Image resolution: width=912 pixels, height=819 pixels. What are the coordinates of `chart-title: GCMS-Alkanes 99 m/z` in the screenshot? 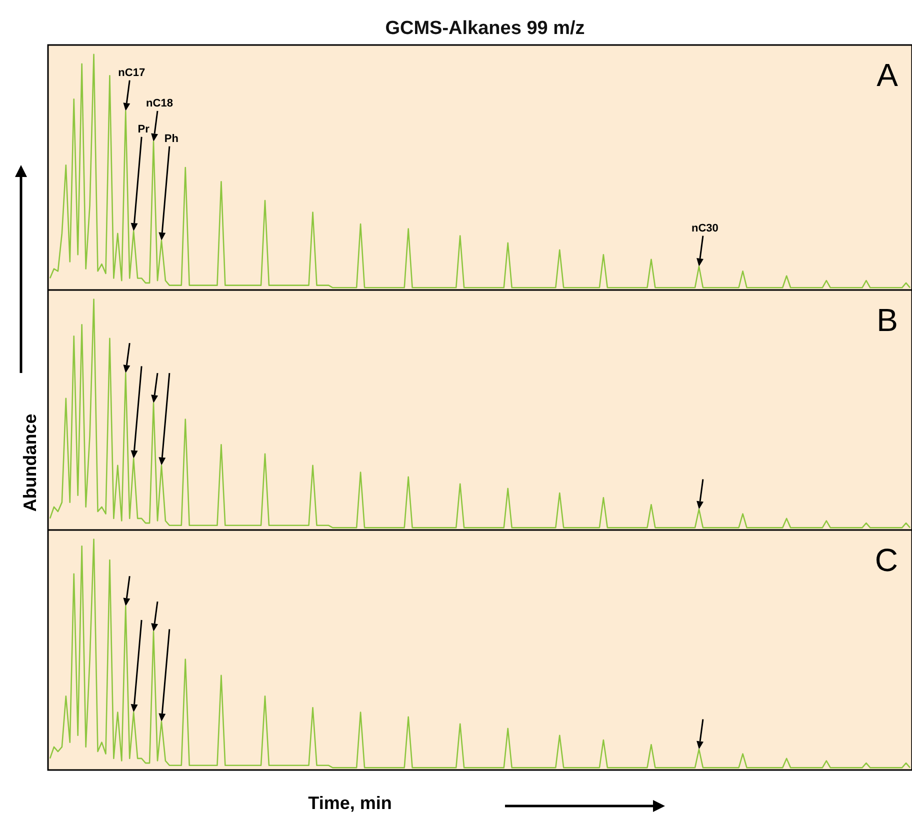 It's located at (485, 28).